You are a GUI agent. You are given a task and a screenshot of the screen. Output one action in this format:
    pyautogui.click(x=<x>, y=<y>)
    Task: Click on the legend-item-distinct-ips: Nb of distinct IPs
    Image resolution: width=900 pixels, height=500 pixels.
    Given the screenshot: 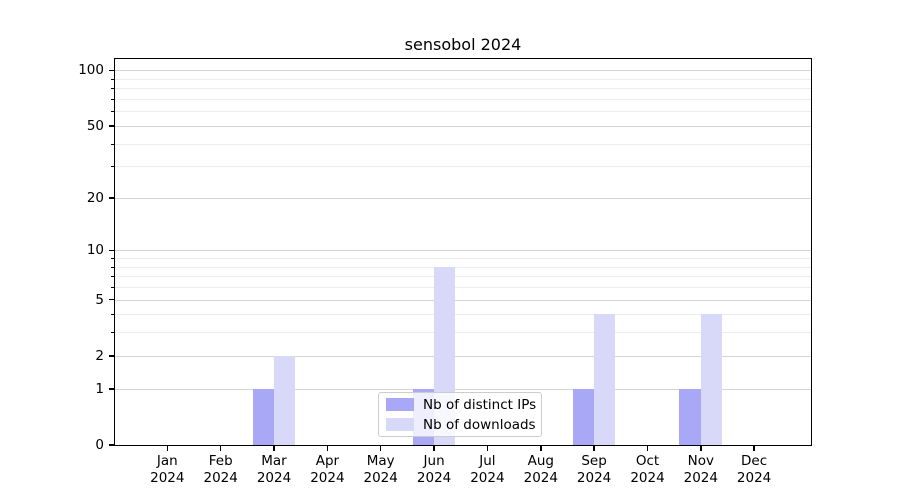 What is the action you would take?
    pyautogui.click(x=463, y=405)
    